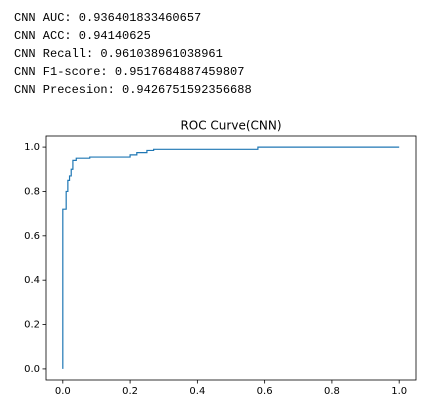  What do you see at coordinates (32, 369) in the screenshot?
I see `y-tick-label: 0.0` at bounding box center [32, 369].